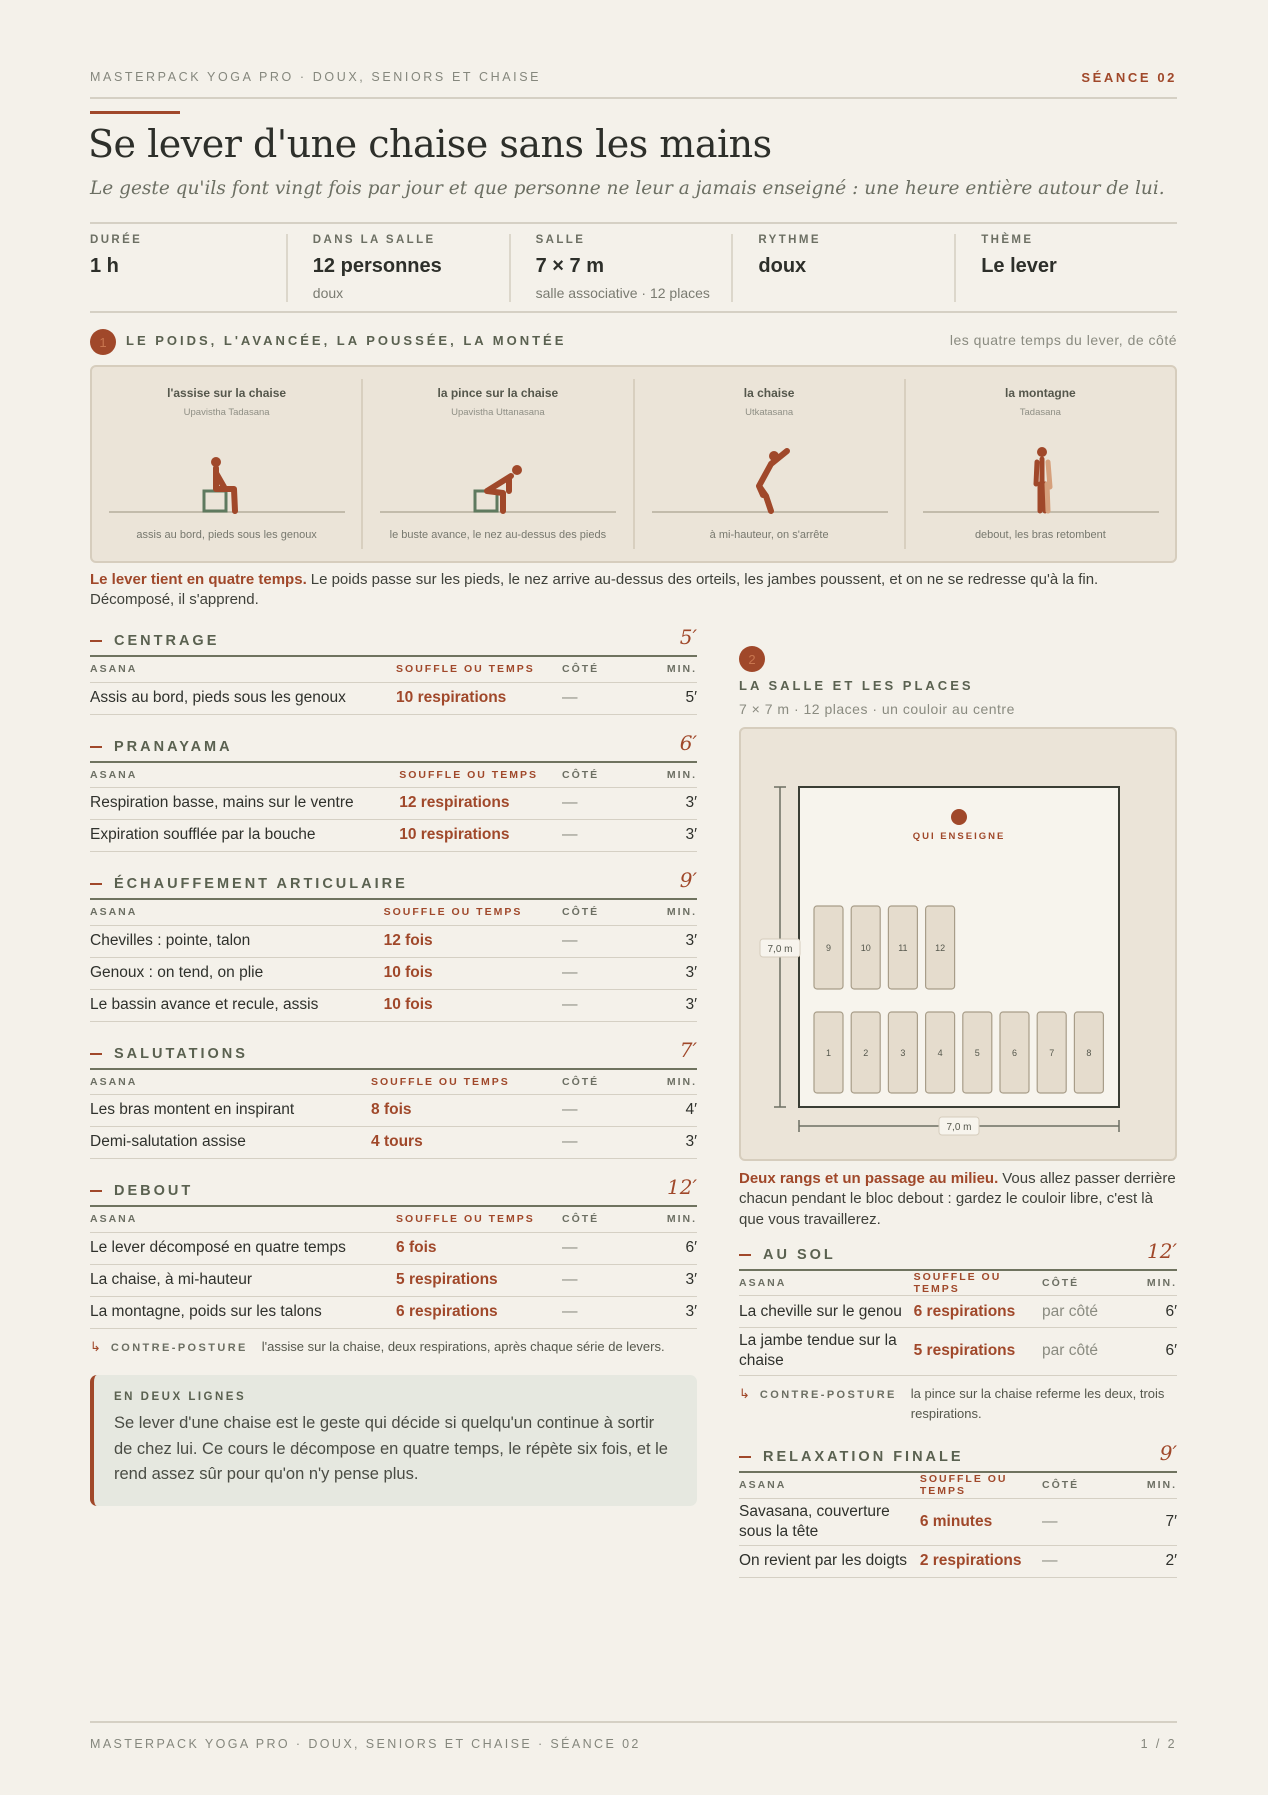 The image size is (1268, 1795). What do you see at coordinates (479, 1312) in the screenshot?
I see `cell: 6 respirations` at bounding box center [479, 1312].